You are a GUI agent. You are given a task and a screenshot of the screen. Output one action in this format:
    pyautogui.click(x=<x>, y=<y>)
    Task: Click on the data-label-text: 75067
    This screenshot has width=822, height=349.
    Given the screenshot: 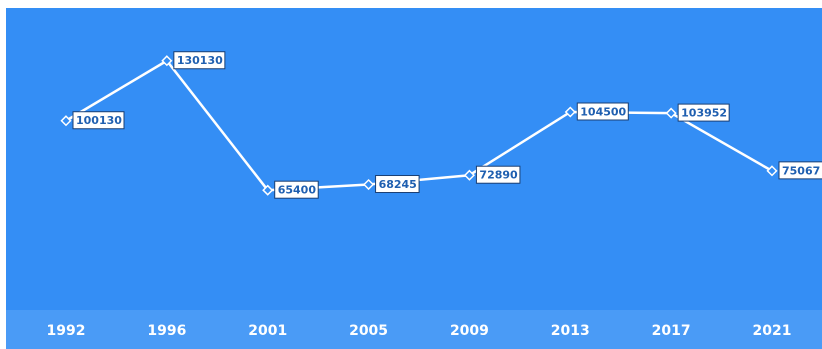 What is the action you would take?
    pyautogui.click(x=801, y=170)
    